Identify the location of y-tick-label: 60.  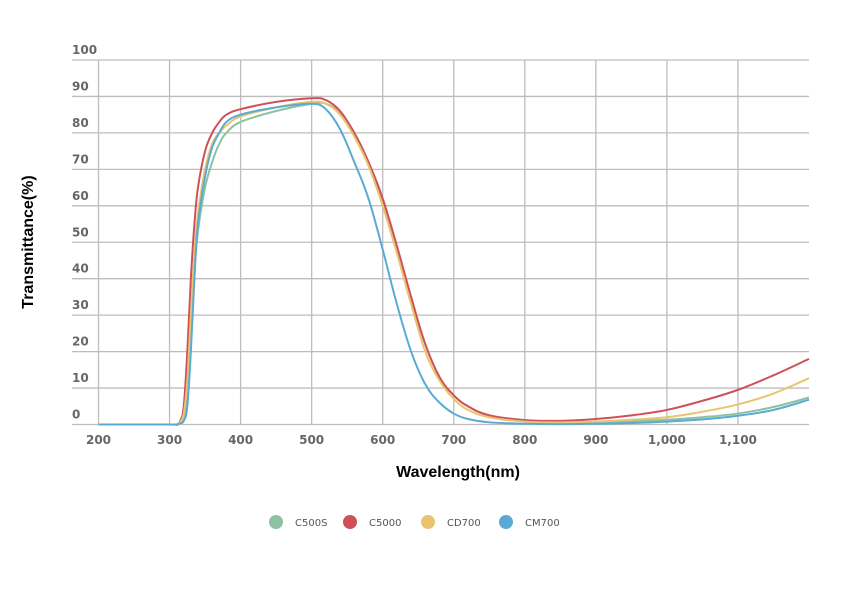
(80, 196).